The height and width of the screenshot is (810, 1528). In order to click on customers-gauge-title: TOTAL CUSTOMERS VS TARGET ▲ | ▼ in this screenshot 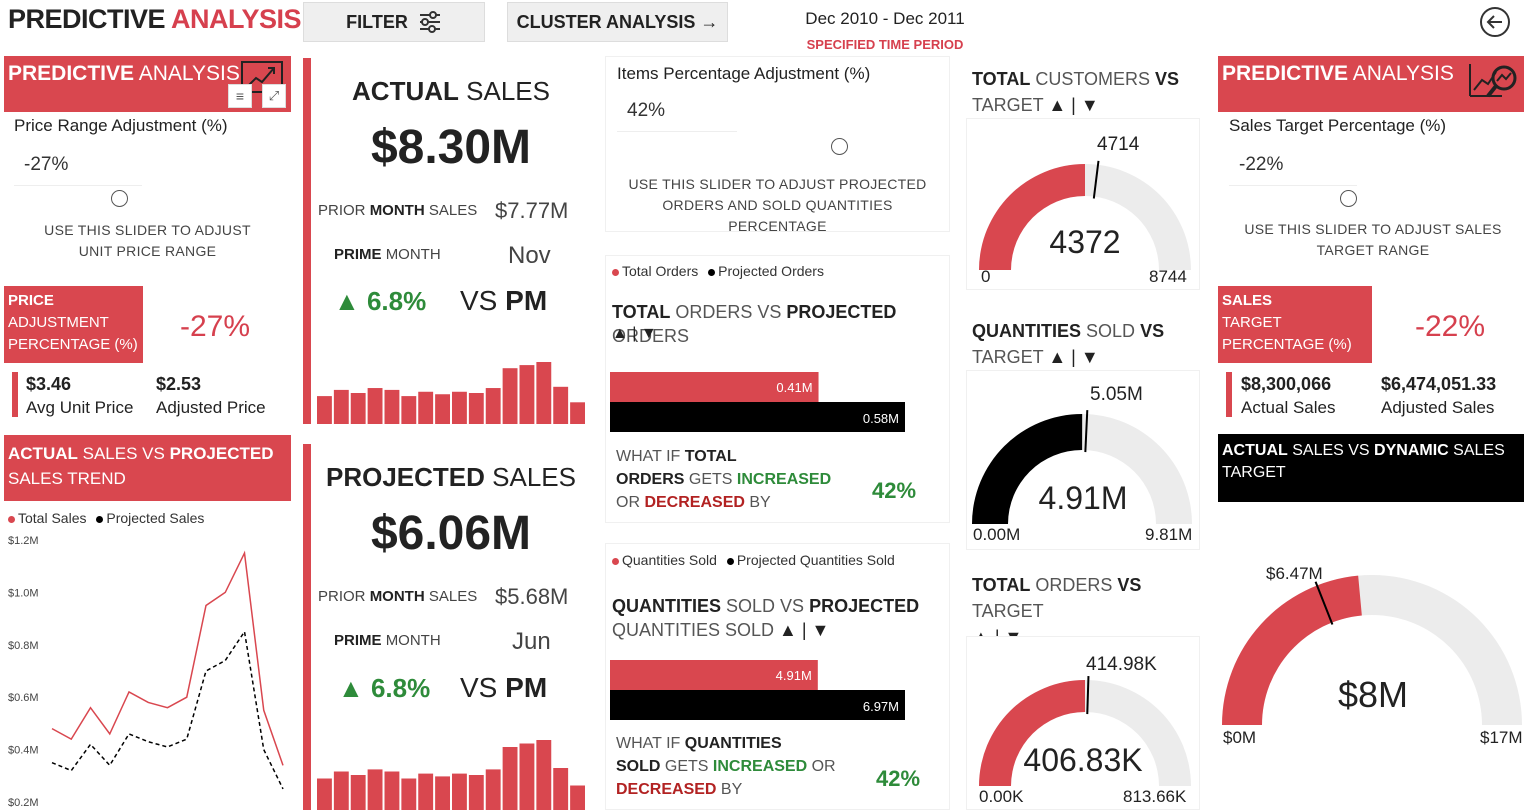, I will do `click(1087, 92)`.